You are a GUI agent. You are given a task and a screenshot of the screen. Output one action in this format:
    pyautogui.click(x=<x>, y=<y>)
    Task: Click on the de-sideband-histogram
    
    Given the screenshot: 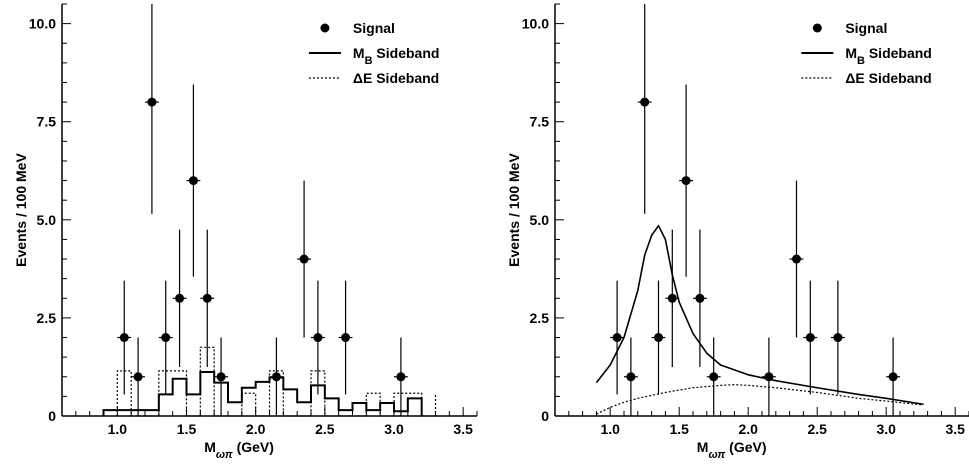 What is the action you would take?
    pyautogui.click(x=276, y=381)
    